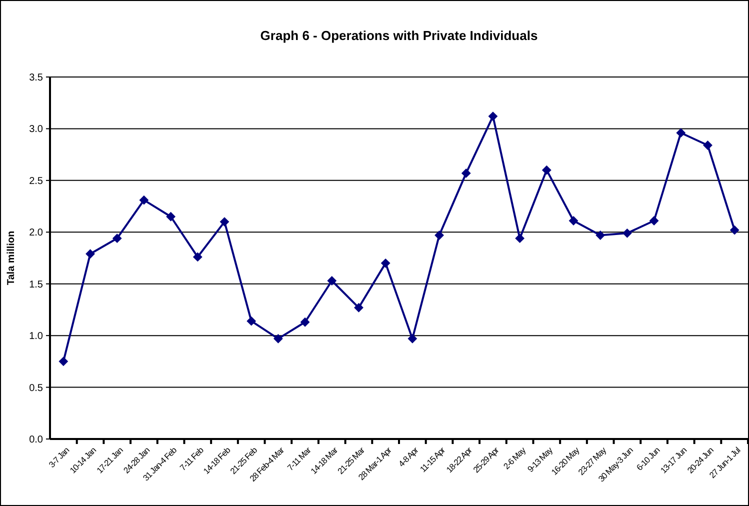 This screenshot has height=506, width=749. Describe the element at coordinates (36, 388) in the screenshot. I see `y-tick-label: 0.5` at that location.